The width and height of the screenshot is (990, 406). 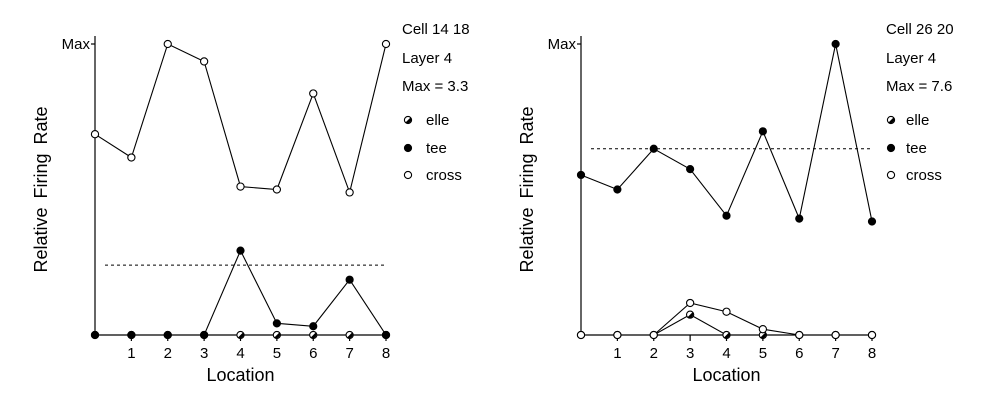 What do you see at coordinates (920, 29) in the screenshot?
I see `annotation-text: Cell 26 20` at bounding box center [920, 29].